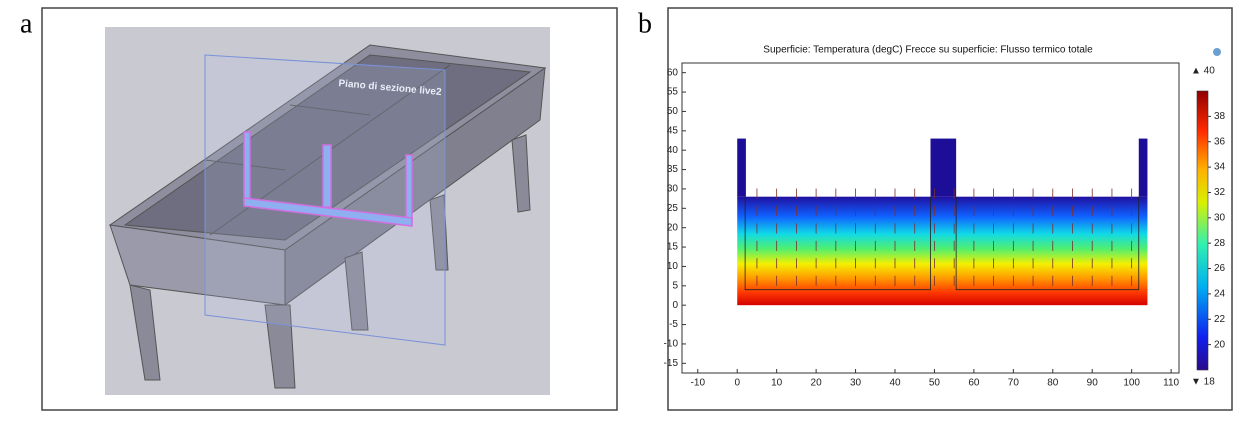 This screenshot has height=422, width=1244. I want to click on y-tick-label: 30, so click(673, 189).